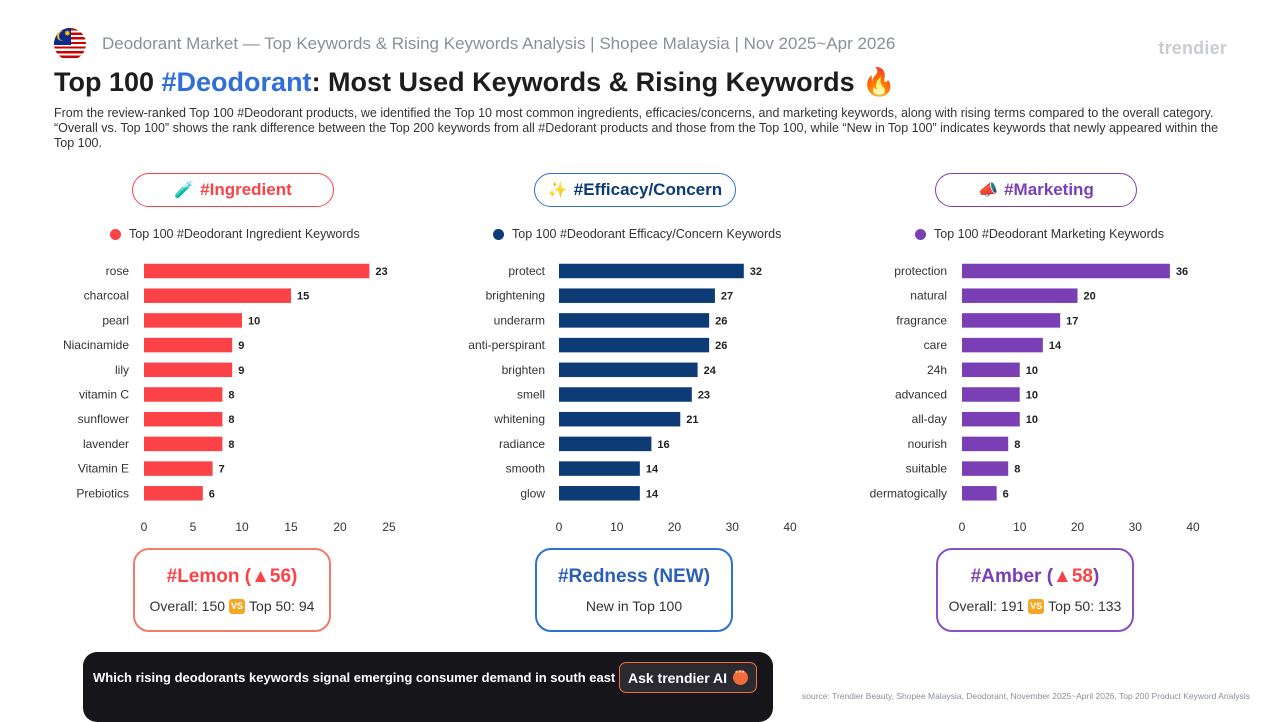 This screenshot has height=722, width=1280. Describe the element at coordinates (303, 297) in the screenshot. I see `data-label: 15` at that location.